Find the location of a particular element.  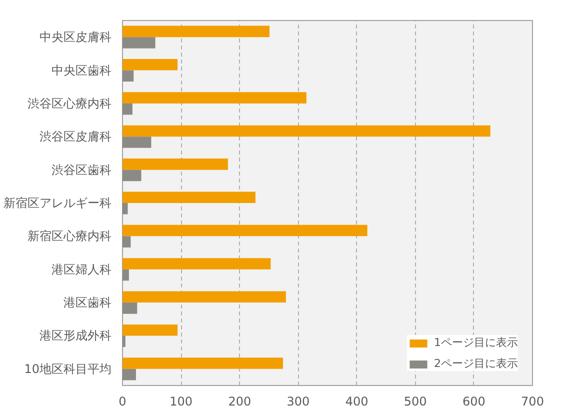

y-tick-label: 10地区科目平均 is located at coordinates (68, 369).